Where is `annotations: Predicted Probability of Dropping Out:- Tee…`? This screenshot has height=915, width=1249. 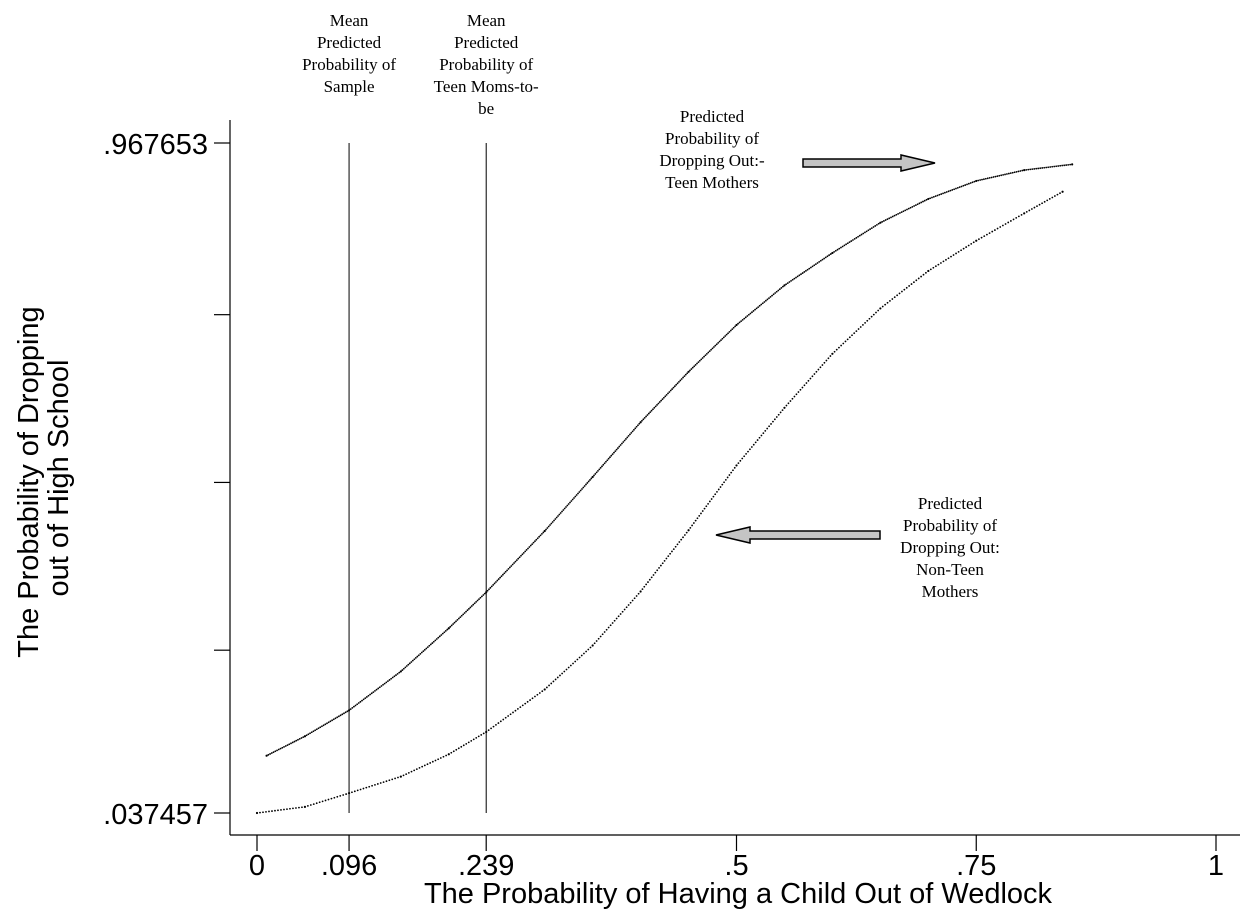 annotations: Predicted Probability of Dropping Out:- Tee… is located at coordinates (829, 354).